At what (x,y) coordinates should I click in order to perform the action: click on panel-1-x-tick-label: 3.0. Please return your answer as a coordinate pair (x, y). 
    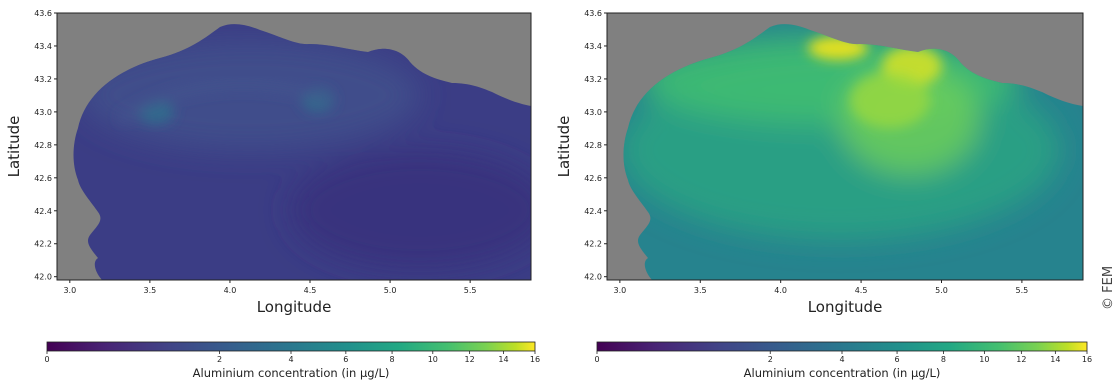
    Looking at the image, I should click on (69, 290).